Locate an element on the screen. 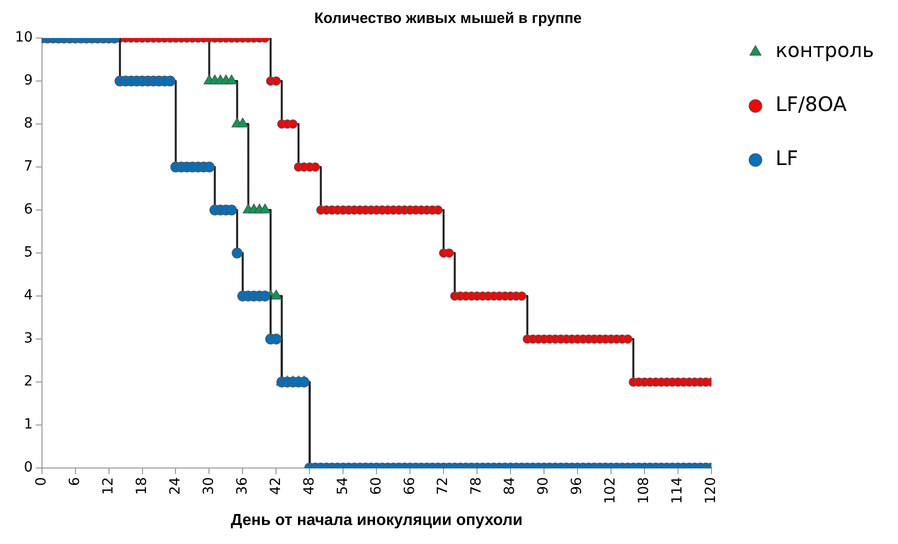 Image resolution: width=898 pixels, height=544 pixels. y-tick-label: 7 is located at coordinates (28, 166).